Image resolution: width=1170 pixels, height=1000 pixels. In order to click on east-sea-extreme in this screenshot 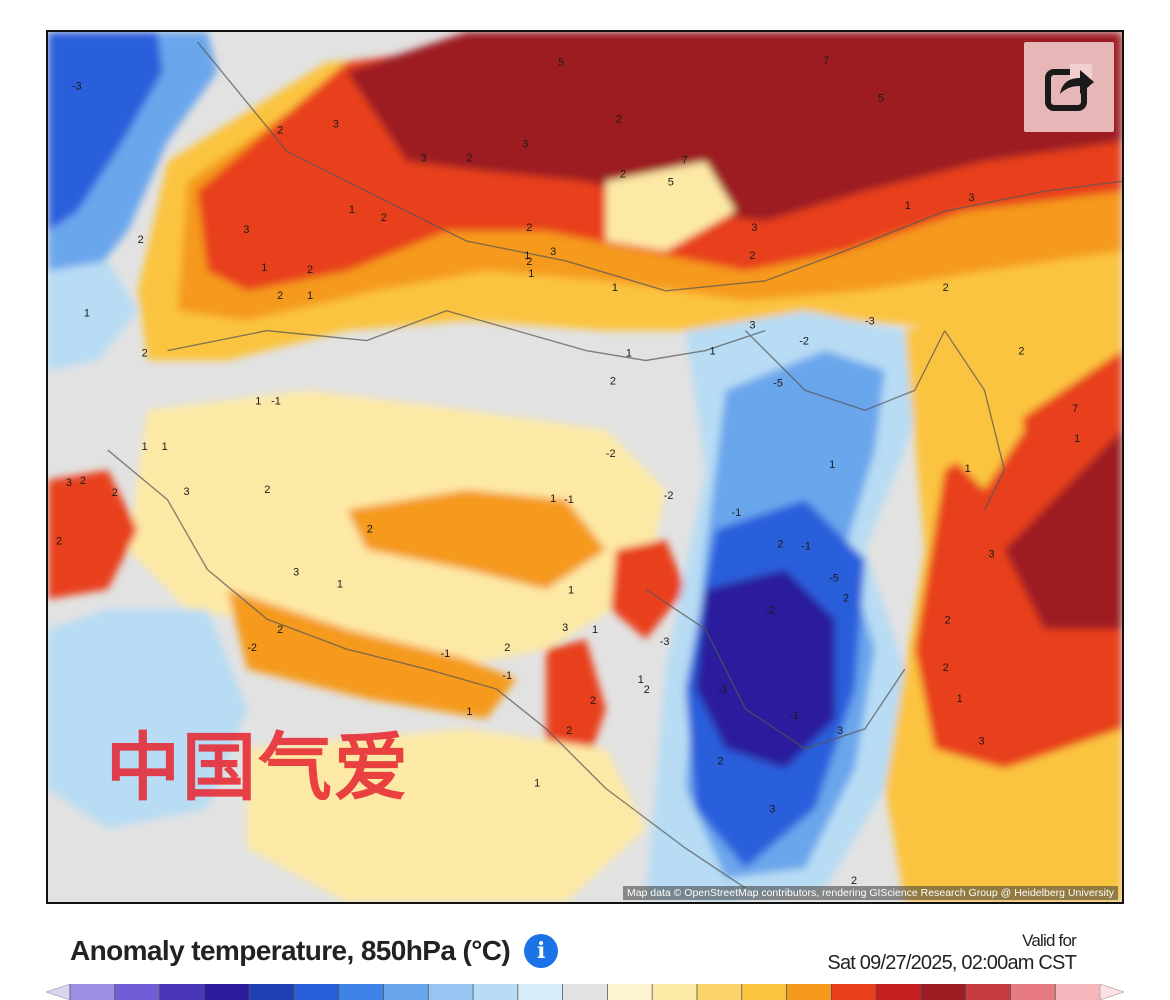, I will do `click(1063, 530)`.